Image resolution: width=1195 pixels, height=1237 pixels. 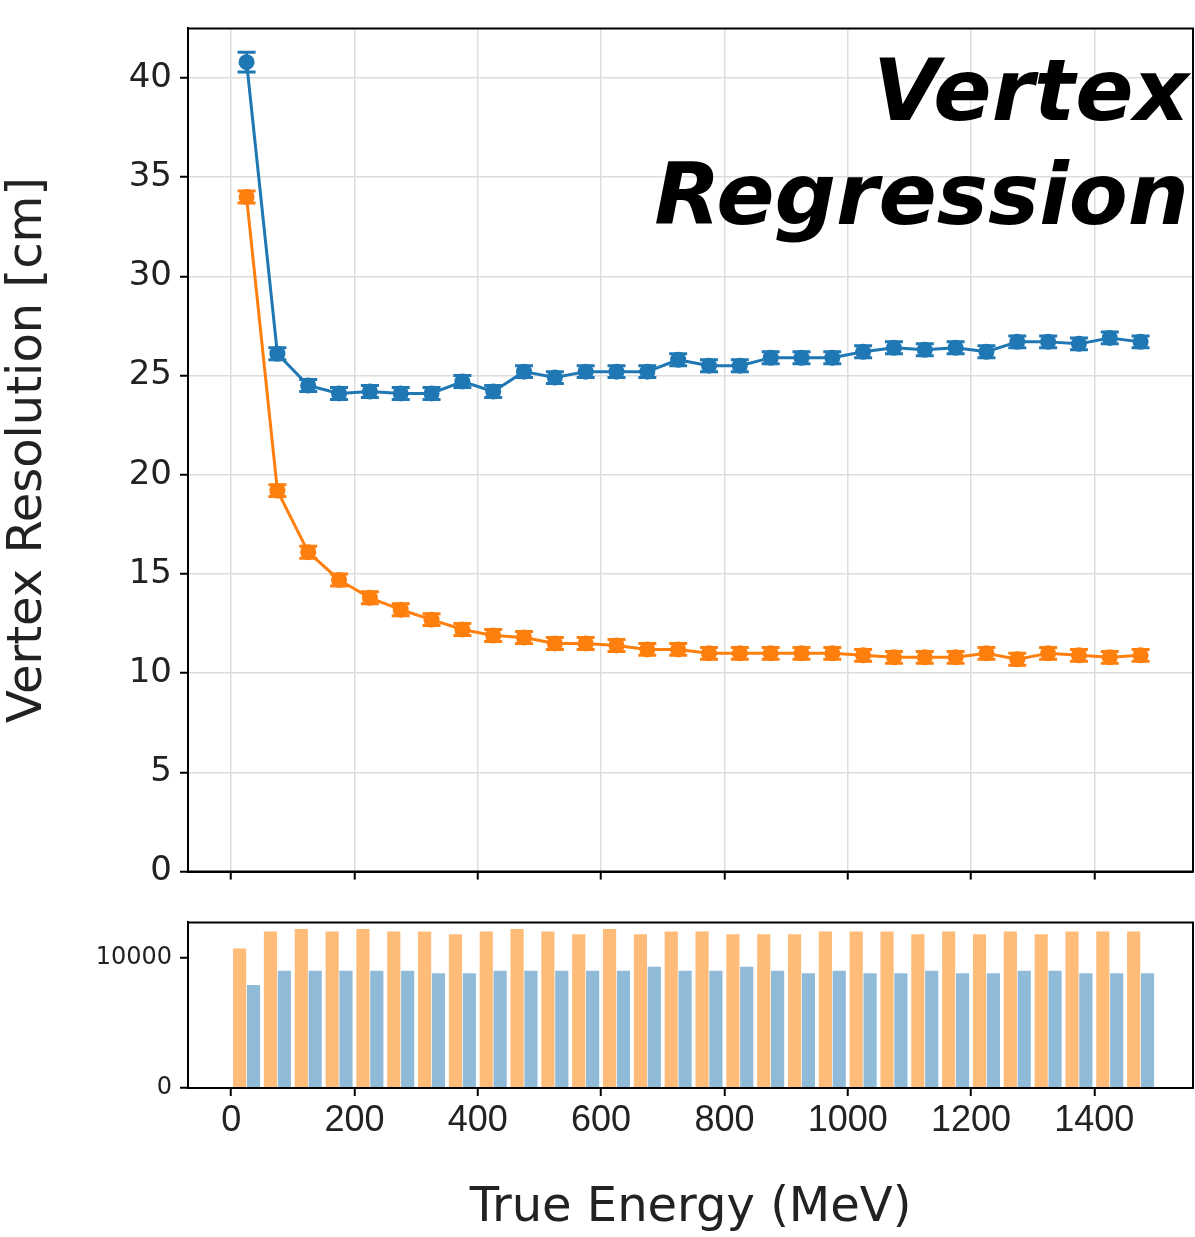 I want to click on x-tick-label: 400, so click(x=477, y=1118).